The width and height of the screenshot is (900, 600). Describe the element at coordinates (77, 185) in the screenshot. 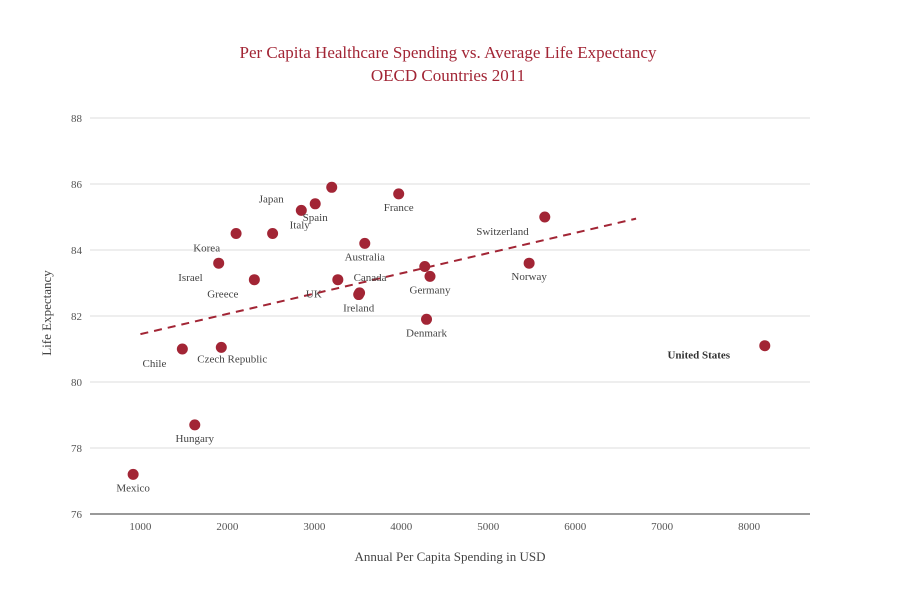

I see `y-tick-label: 86` at that location.